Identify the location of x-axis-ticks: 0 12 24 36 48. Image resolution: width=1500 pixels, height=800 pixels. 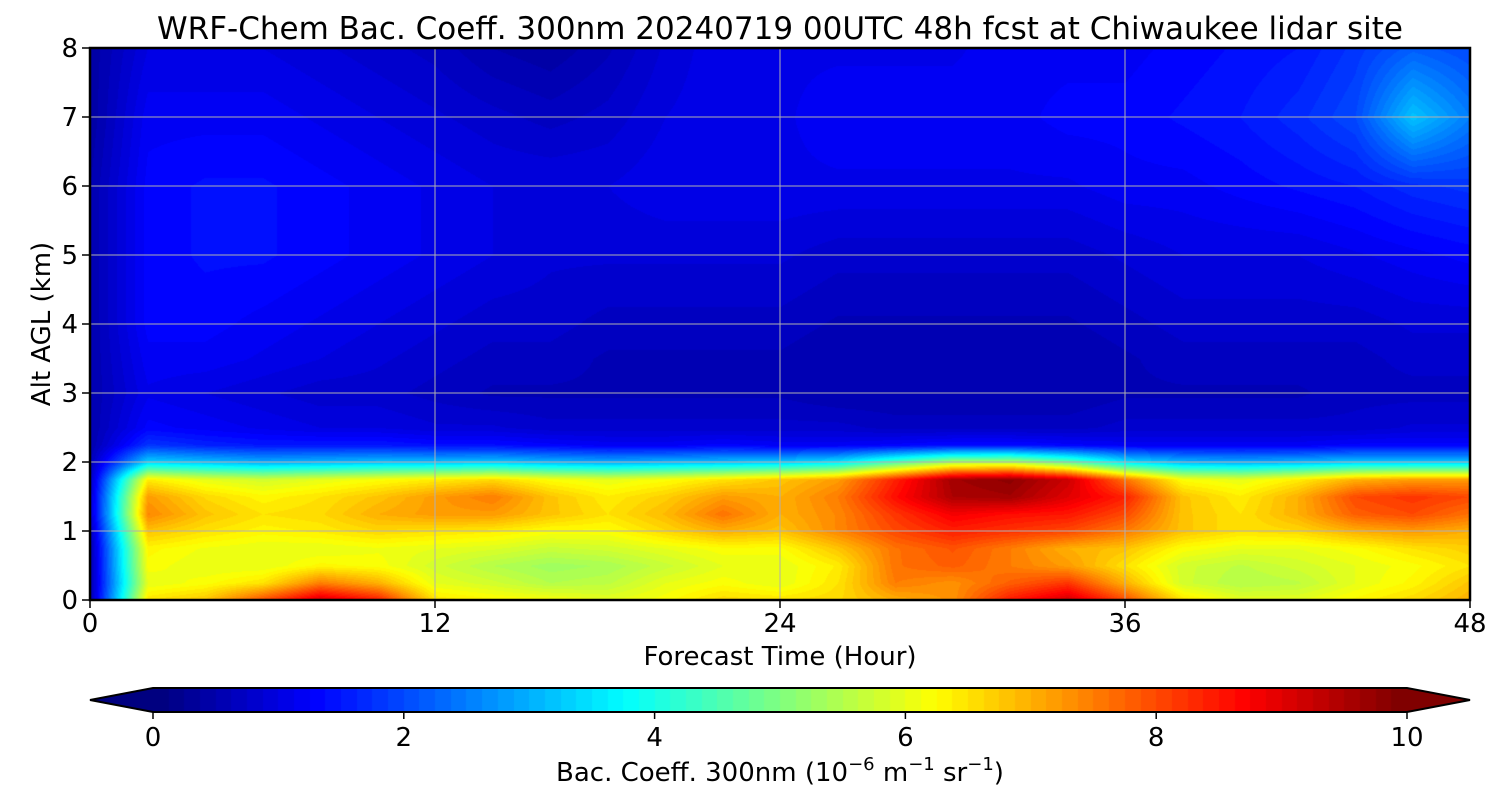
(784, 619).